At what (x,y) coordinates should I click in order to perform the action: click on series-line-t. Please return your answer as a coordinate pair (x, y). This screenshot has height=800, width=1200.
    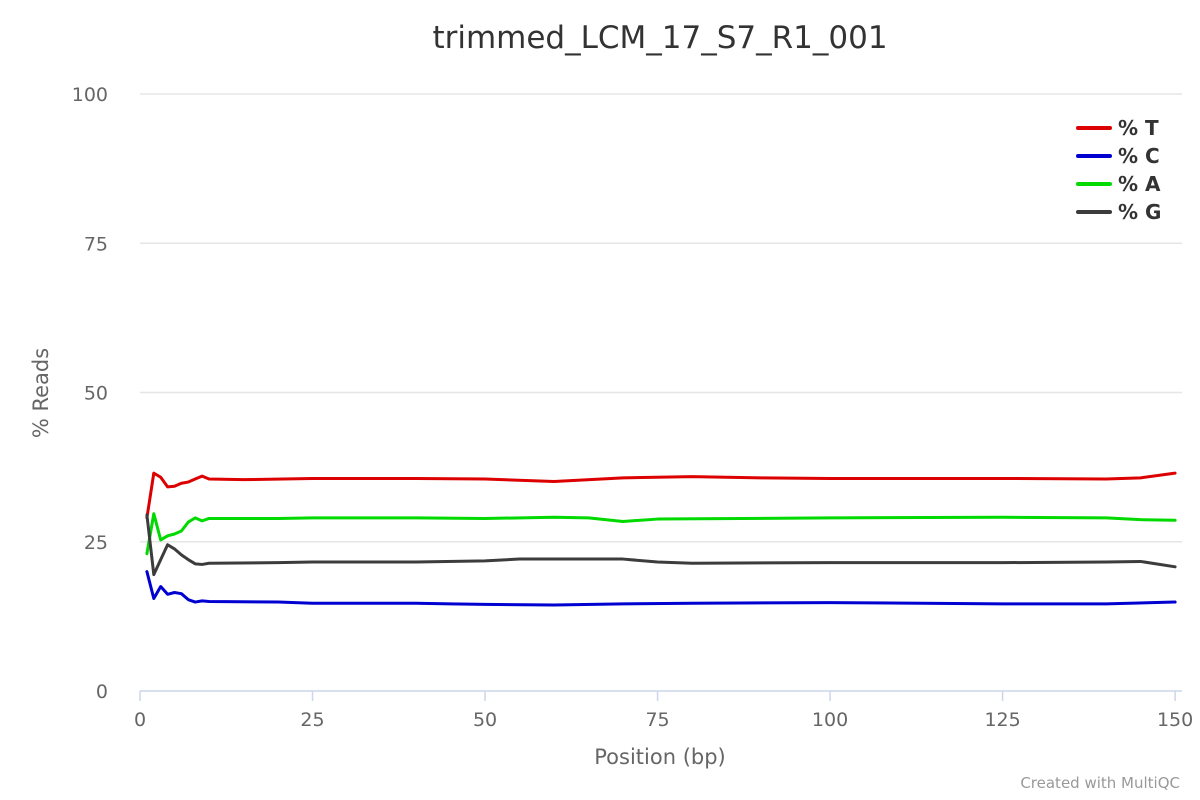
    Looking at the image, I should click on (661, 495).